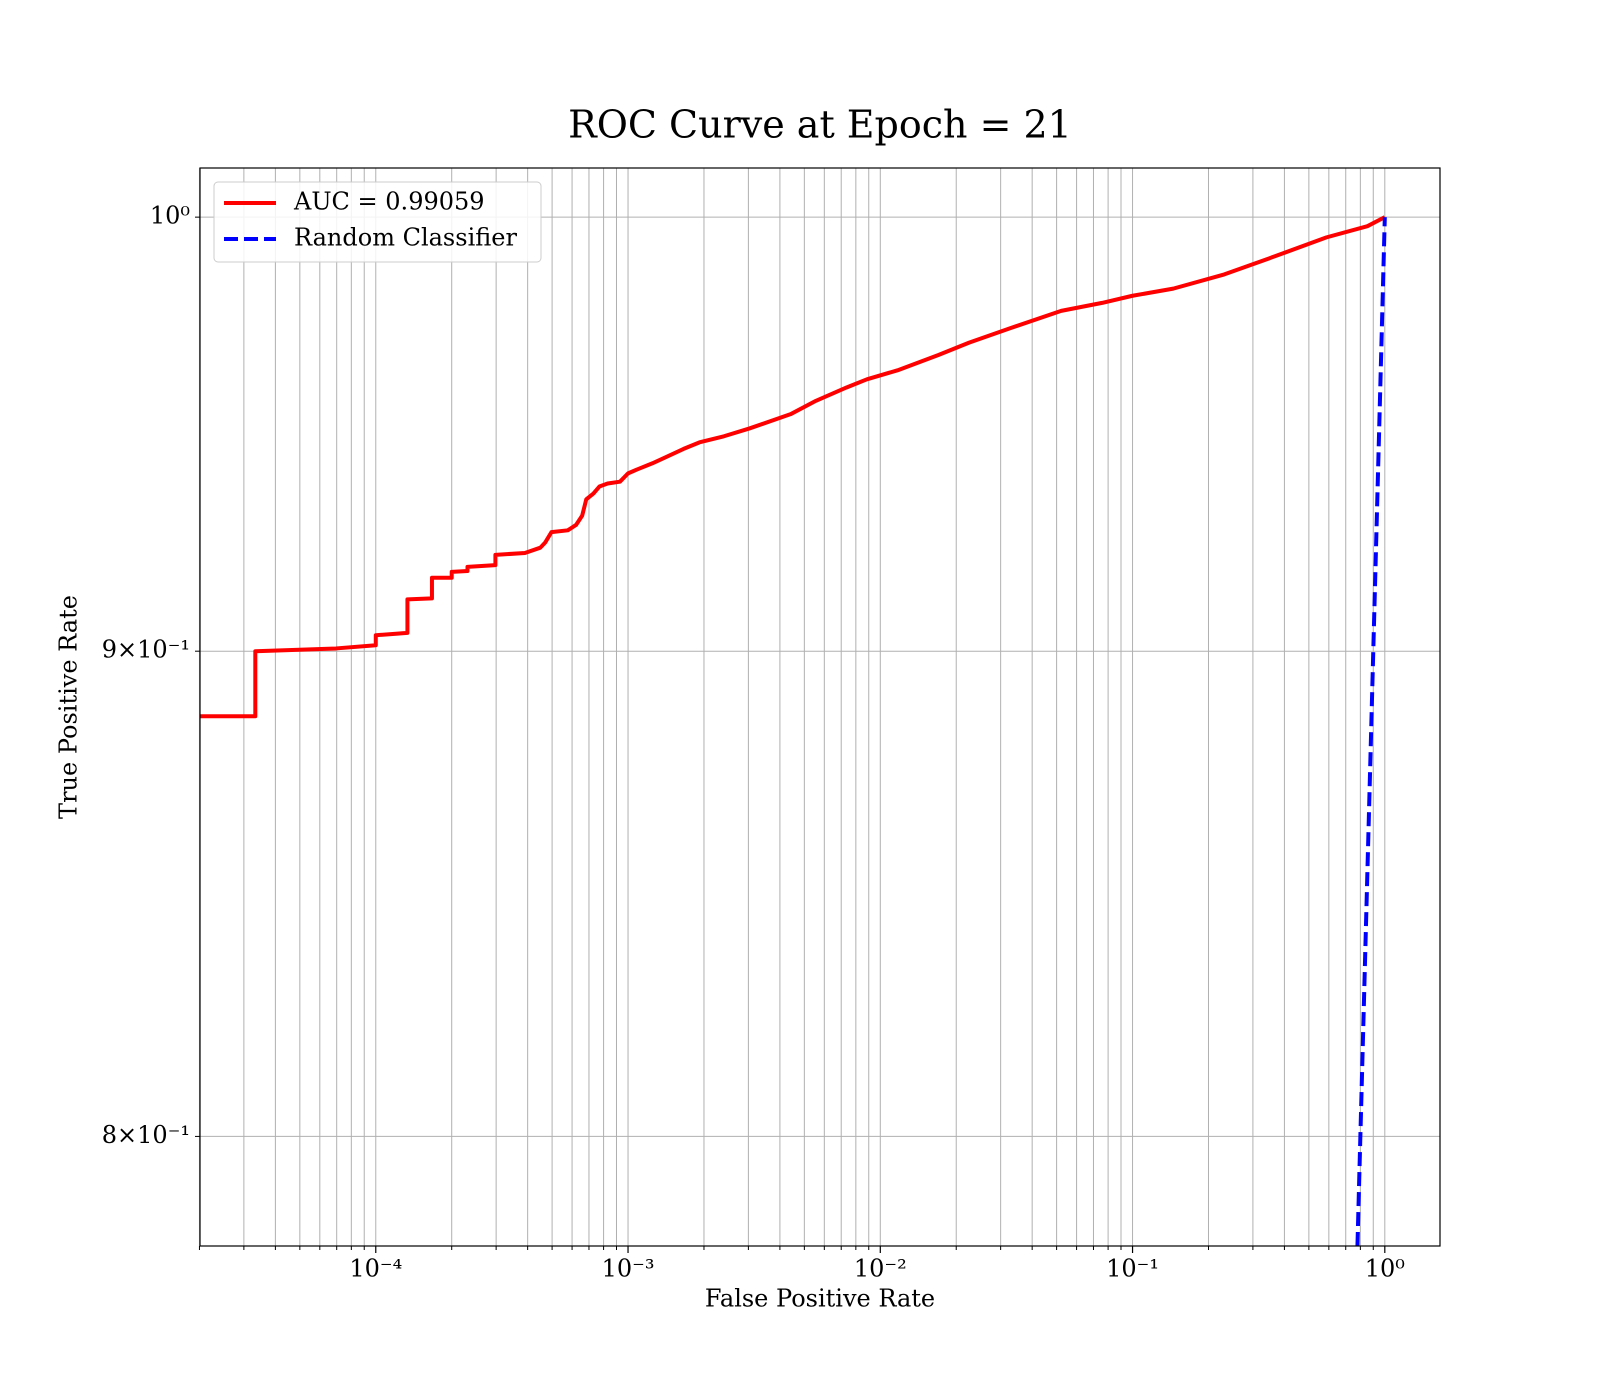 The image size is (1600, 1400). What do you see at coordinates (146, 1135) in the screenshot?
I see `y-tick-label: 8×10⁻¹` at bounding box center [146, 1135].